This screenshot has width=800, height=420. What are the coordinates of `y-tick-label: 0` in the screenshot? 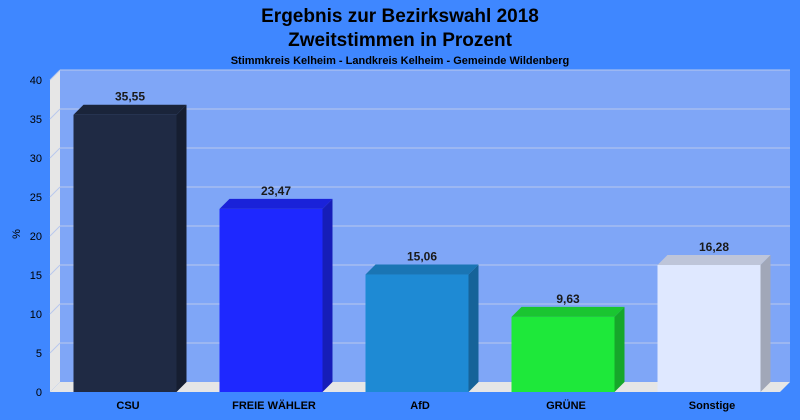 It's located at (39, 393).